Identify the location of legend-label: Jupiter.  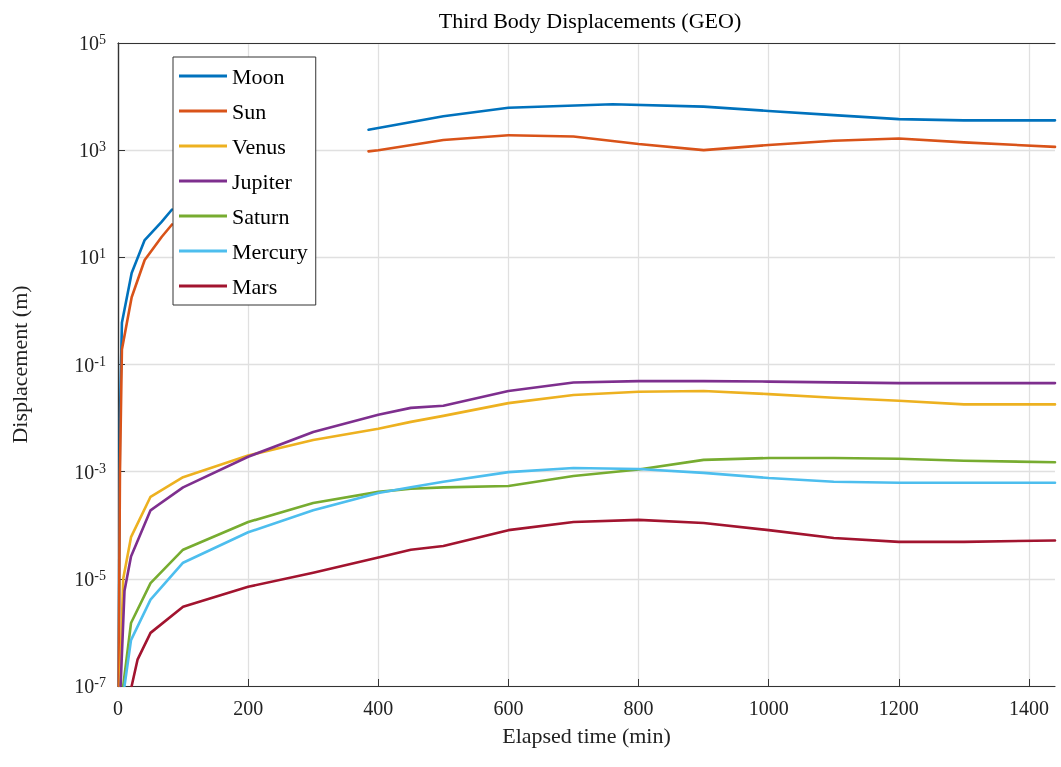
(262, 181).